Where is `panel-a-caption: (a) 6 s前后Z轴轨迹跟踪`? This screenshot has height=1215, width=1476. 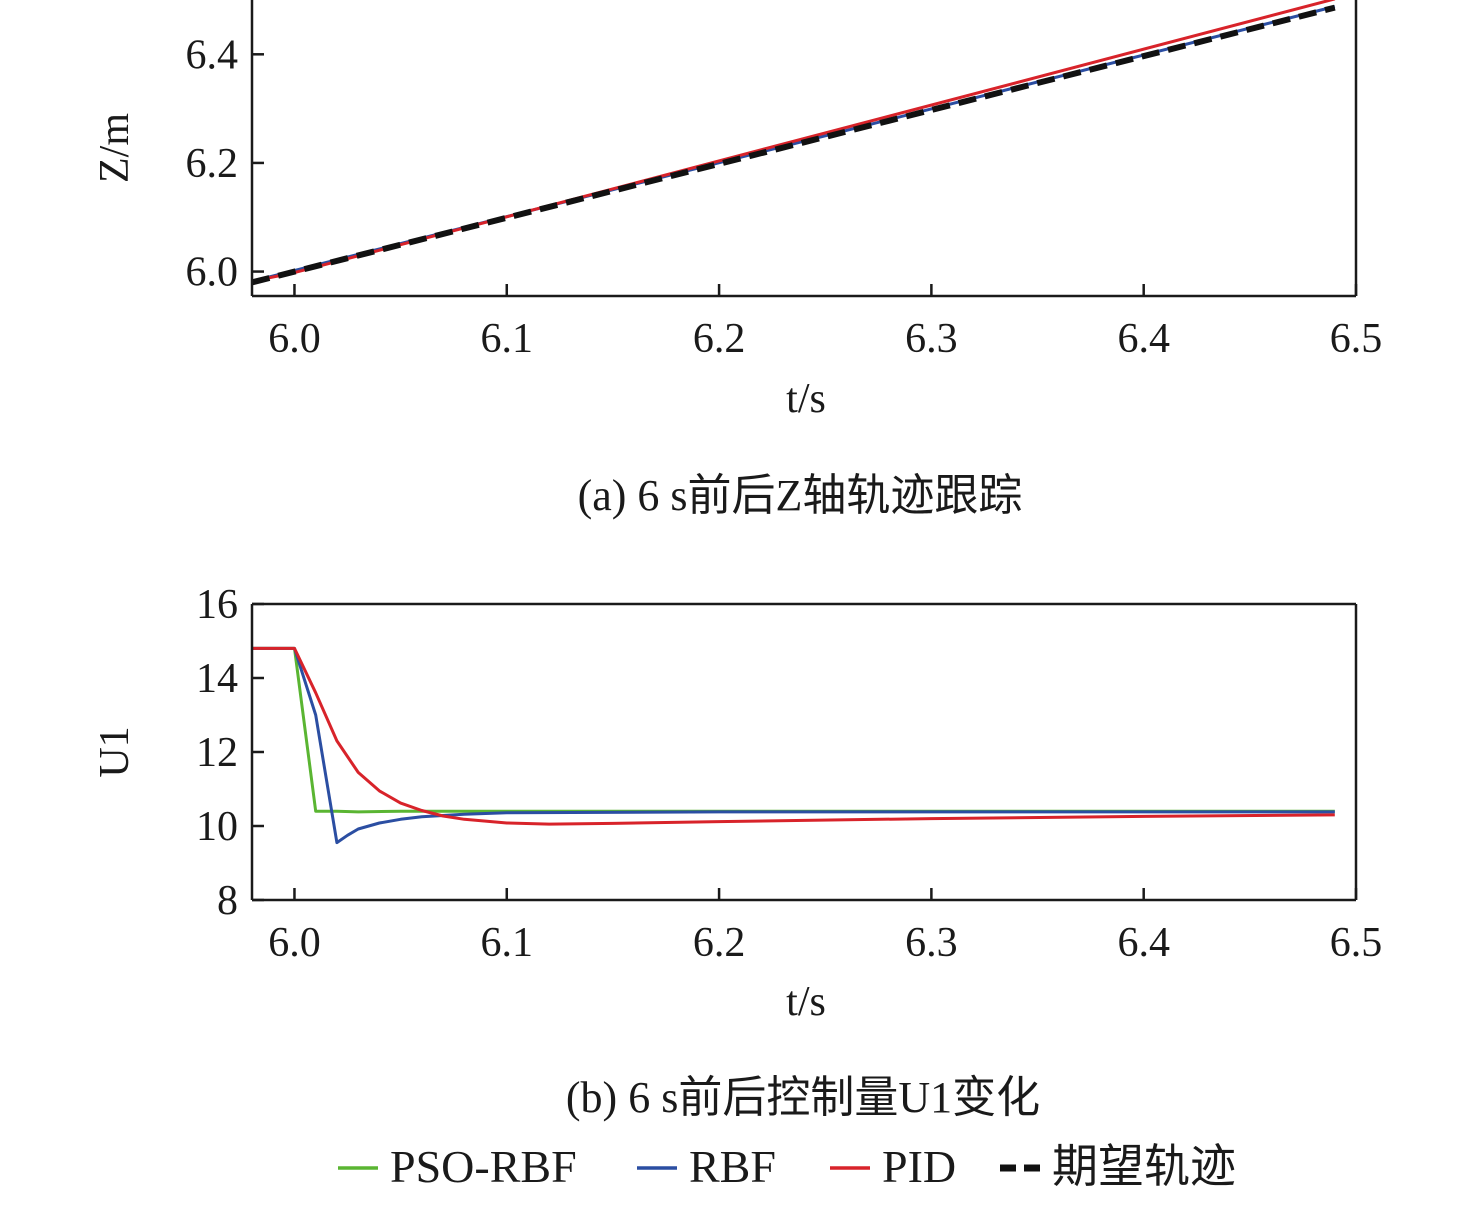
panel-a-caption: (a) 6 s前后Z轴轨迹跟踪 is located at coordinates (800, 495).